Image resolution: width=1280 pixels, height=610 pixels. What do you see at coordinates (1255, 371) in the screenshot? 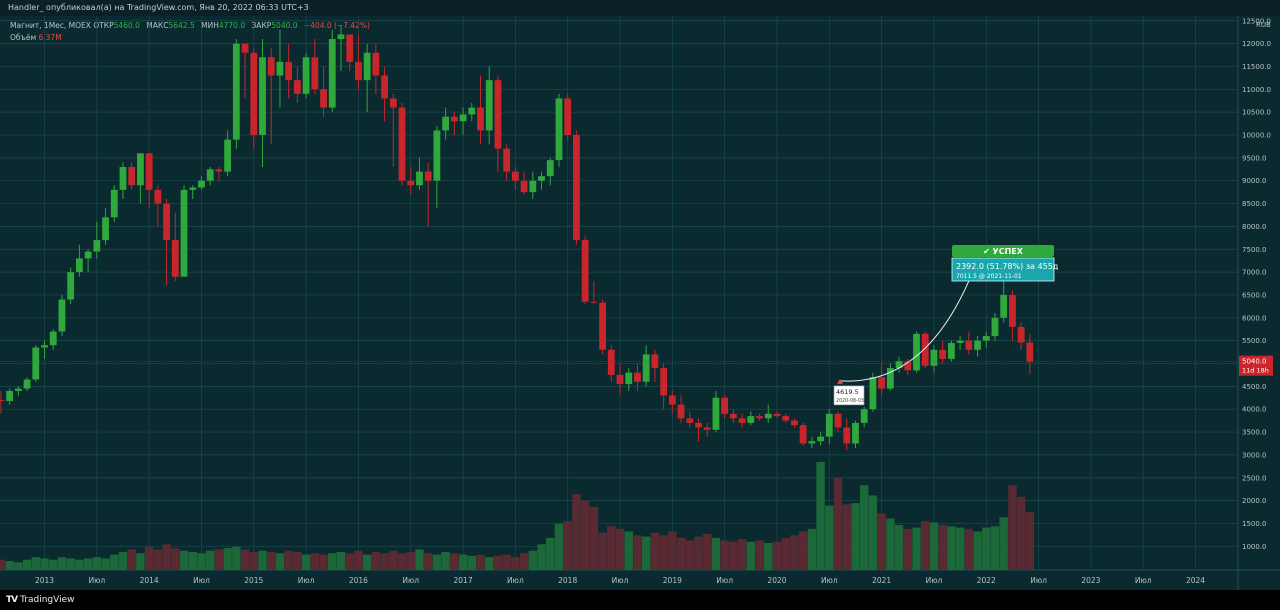
I see `last-price-countdown: 11d 18h` at bounding box center [1255, 371].